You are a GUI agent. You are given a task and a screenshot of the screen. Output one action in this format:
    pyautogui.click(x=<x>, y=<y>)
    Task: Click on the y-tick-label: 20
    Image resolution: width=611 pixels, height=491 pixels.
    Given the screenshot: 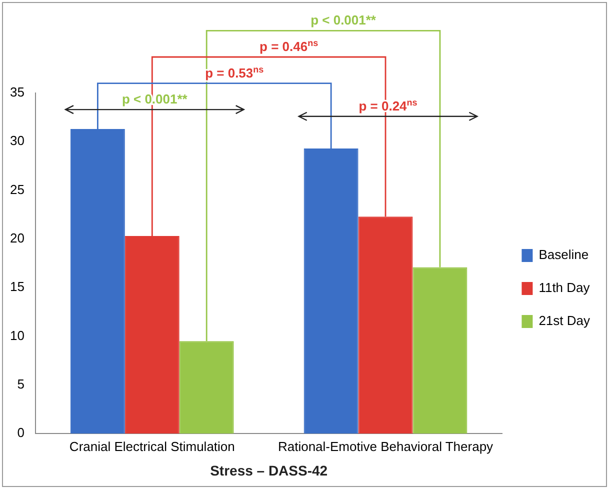 What is the action you would take?
    pyautogui.click(x=17, y=238)
    